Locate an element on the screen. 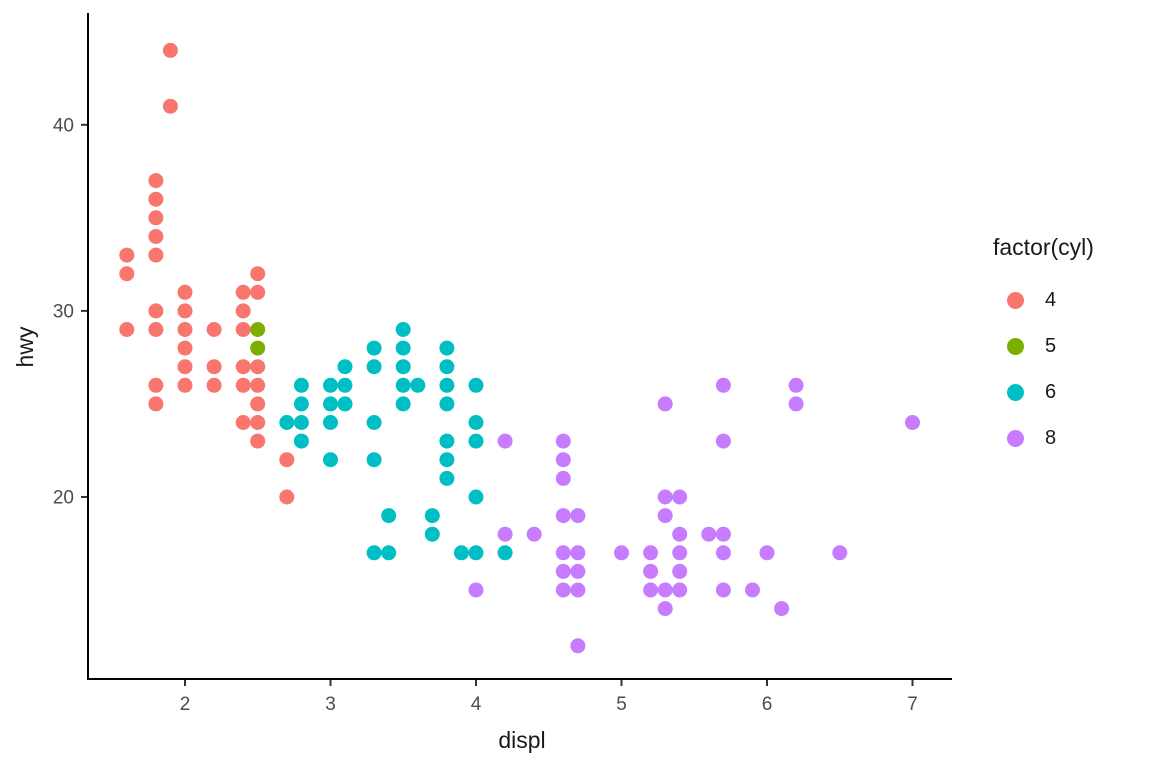  y-axis: 20 30 40 is located at coordinates (71, 346).